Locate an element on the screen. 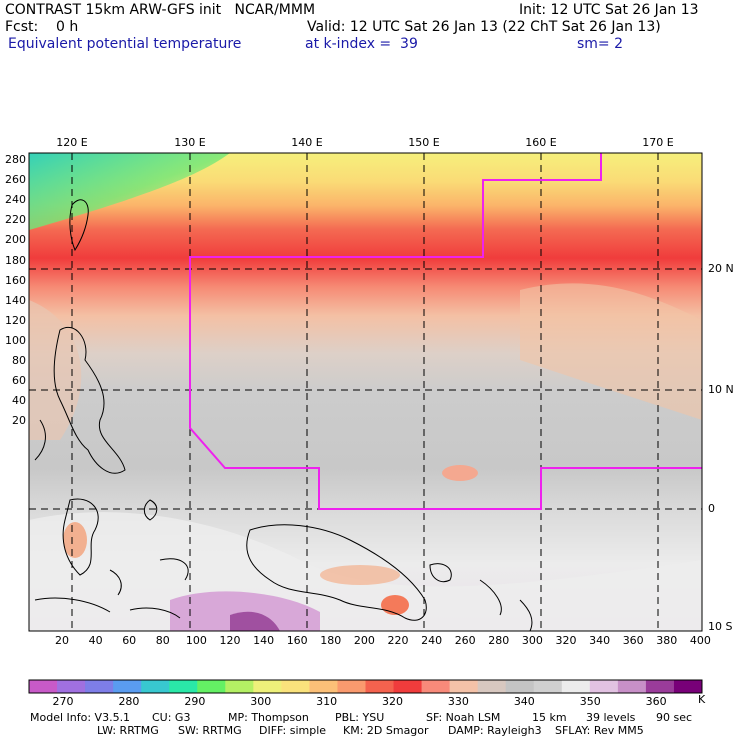  smoothing-value: sm= 2 is located at coordinates (600, 44).